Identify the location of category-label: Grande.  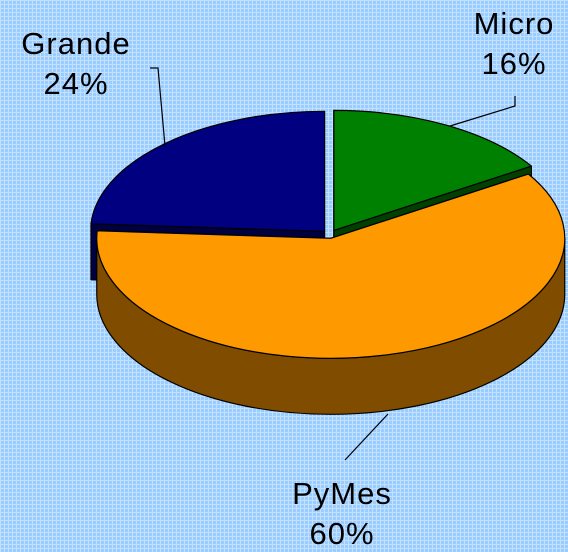
(75, 43).